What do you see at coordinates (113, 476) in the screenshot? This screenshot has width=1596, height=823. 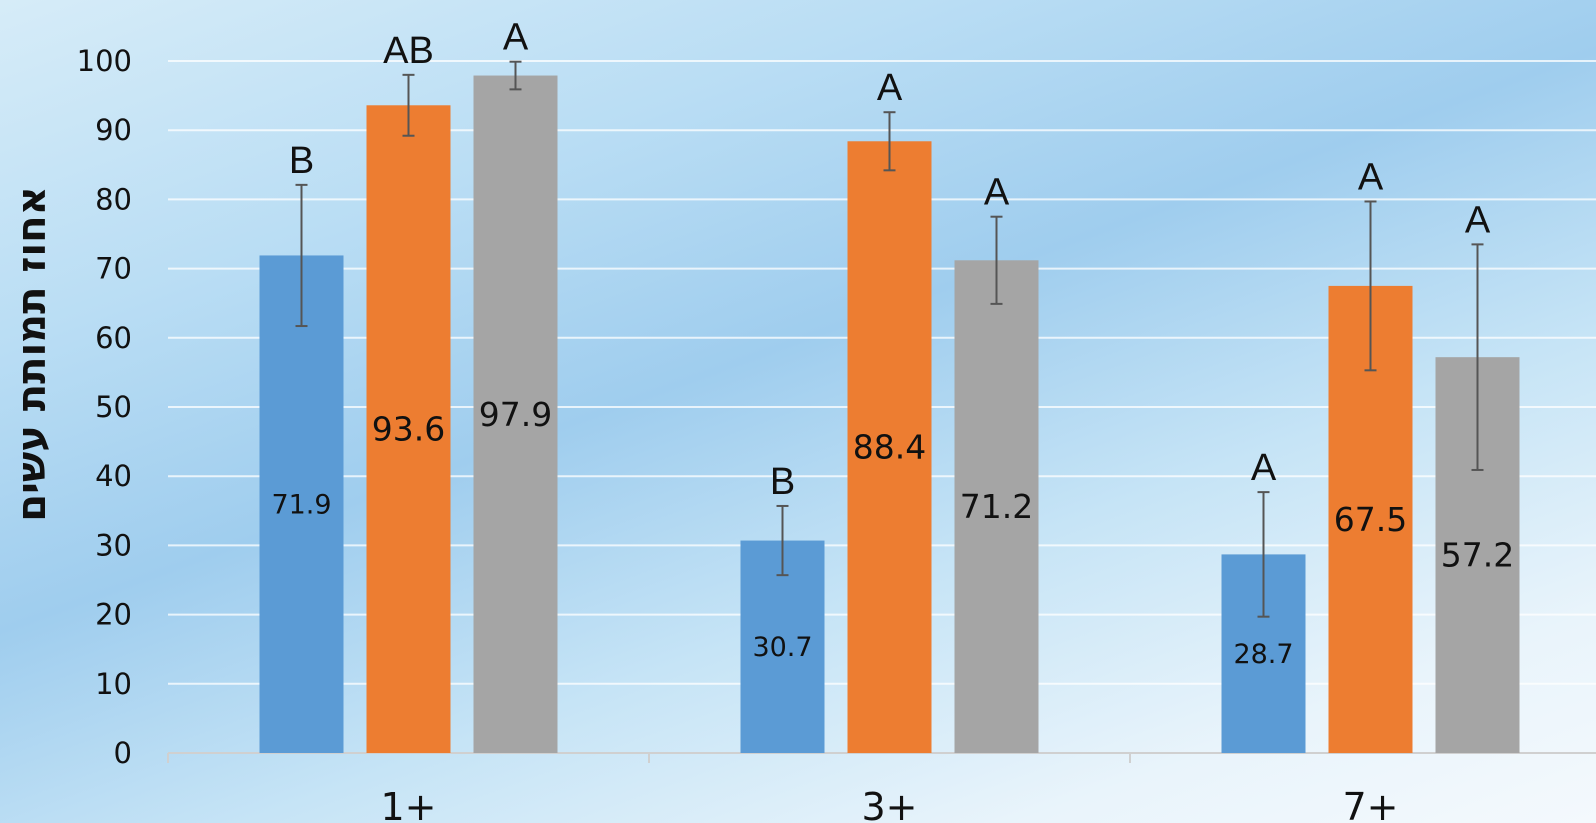 I see `y-tick-label: 40` at bounding box center [113, 476].